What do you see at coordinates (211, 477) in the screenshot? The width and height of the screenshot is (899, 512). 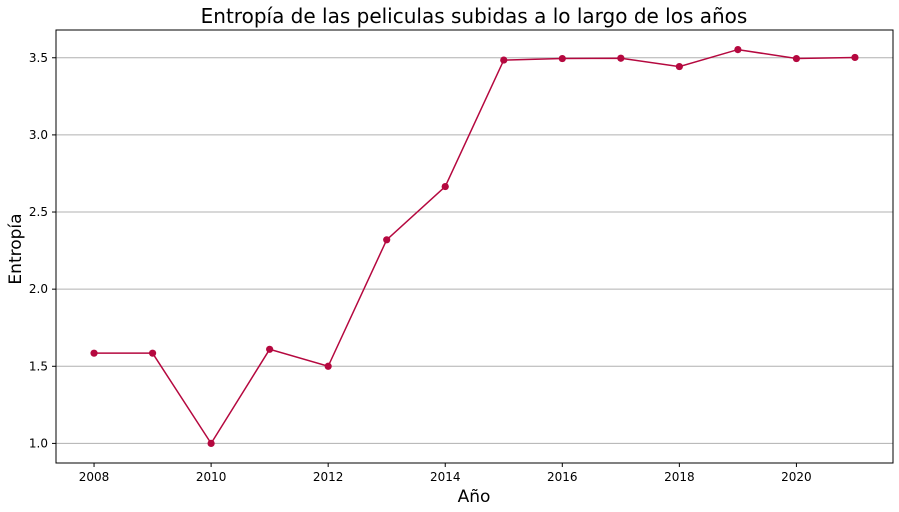 I see `x-tick-label: 2010` at bounding box center [211, 477].